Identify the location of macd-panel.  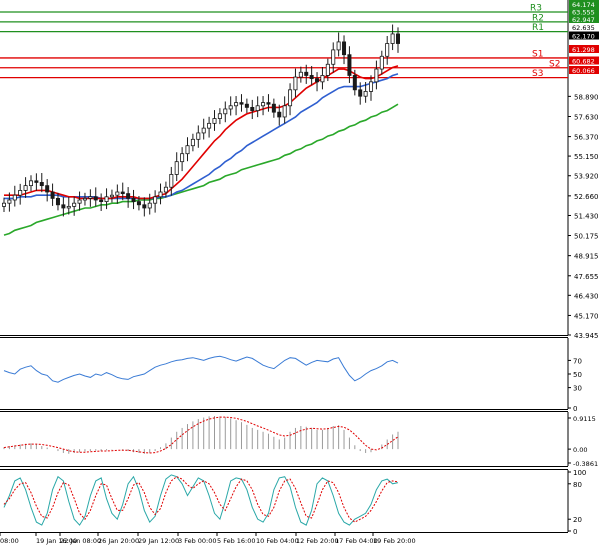
(284, 439).